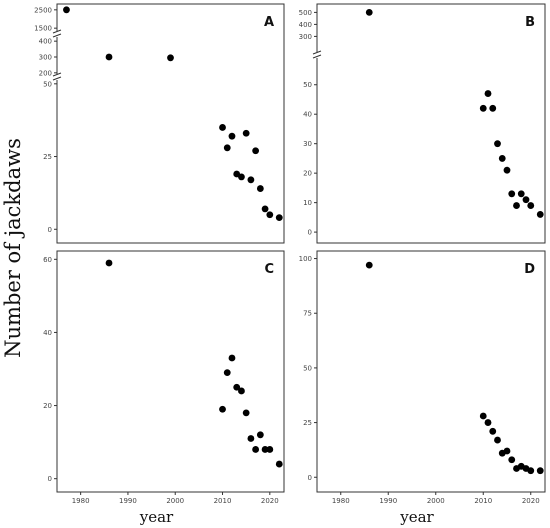  I want to click on y-tick-label: 60, so click(47, 260).